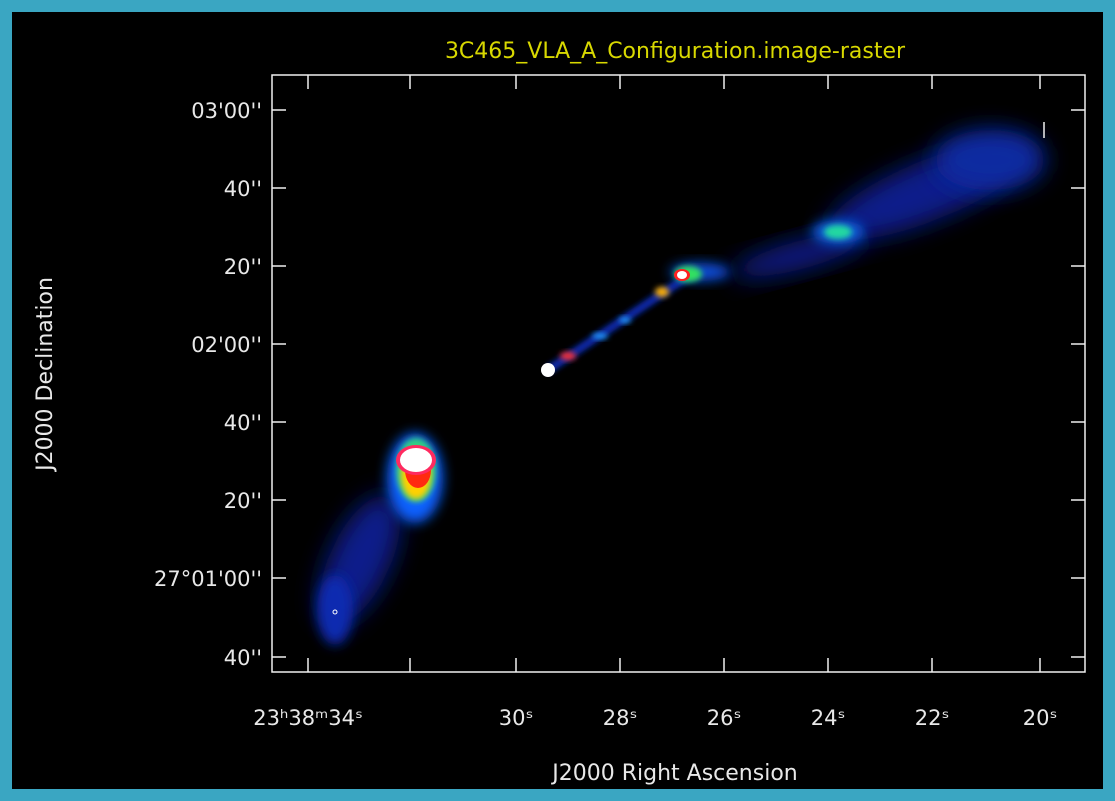  What do you see at coordinates (226, 111) in the screenshot?
I see `y-tick-label: 03'00''` at bounding box center [226, 111].